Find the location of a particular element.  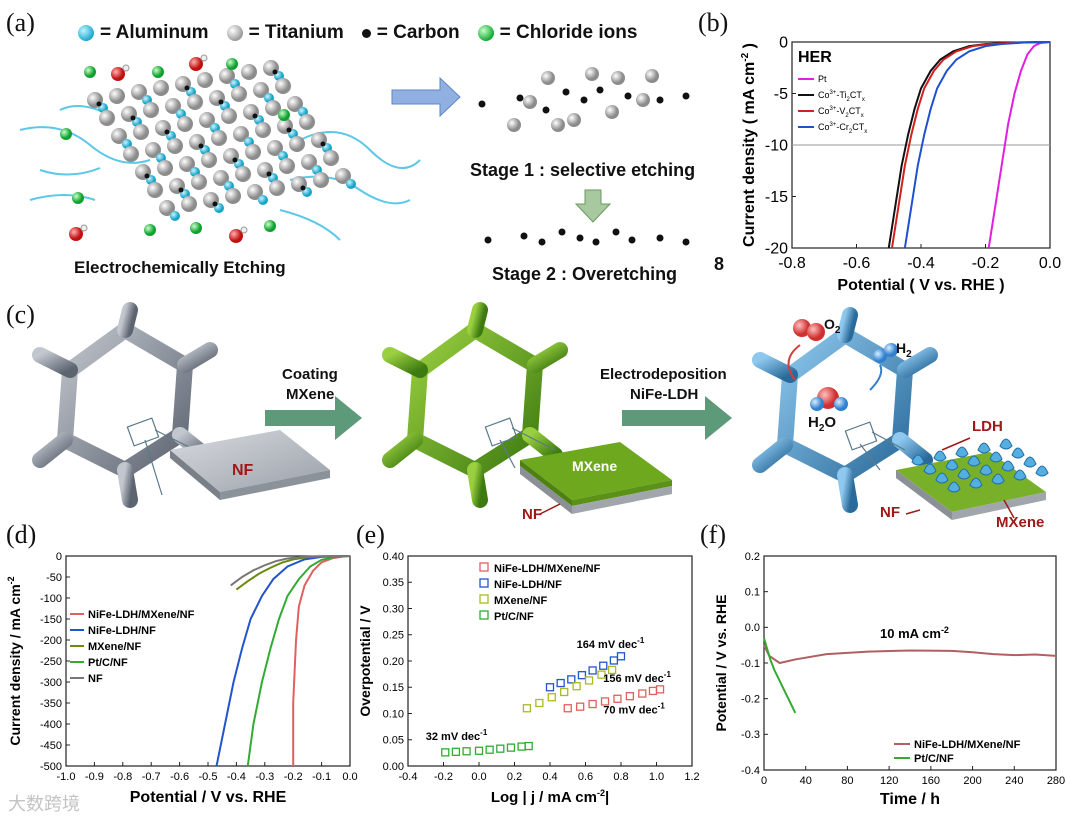

x-tick-label: 0 is located at coordinates (764, 781).